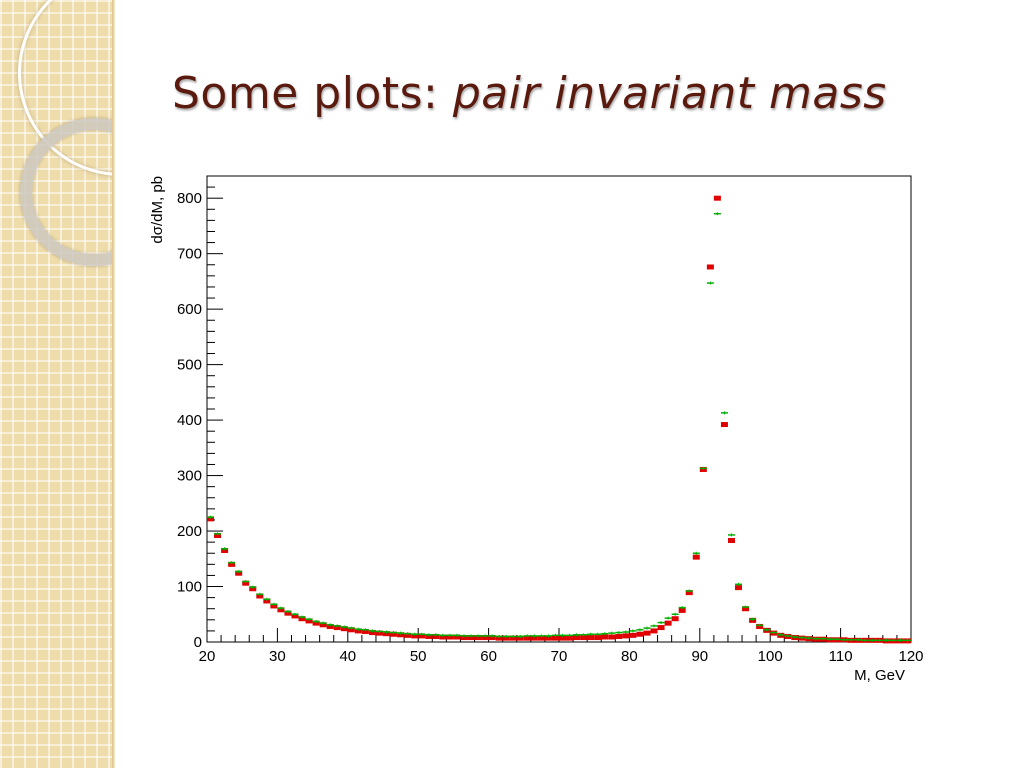 This screenshot has width=1024, height=768. I want to click on y-axis: 0 100 200 300 400 500 600 700 800, so click(200, 413).